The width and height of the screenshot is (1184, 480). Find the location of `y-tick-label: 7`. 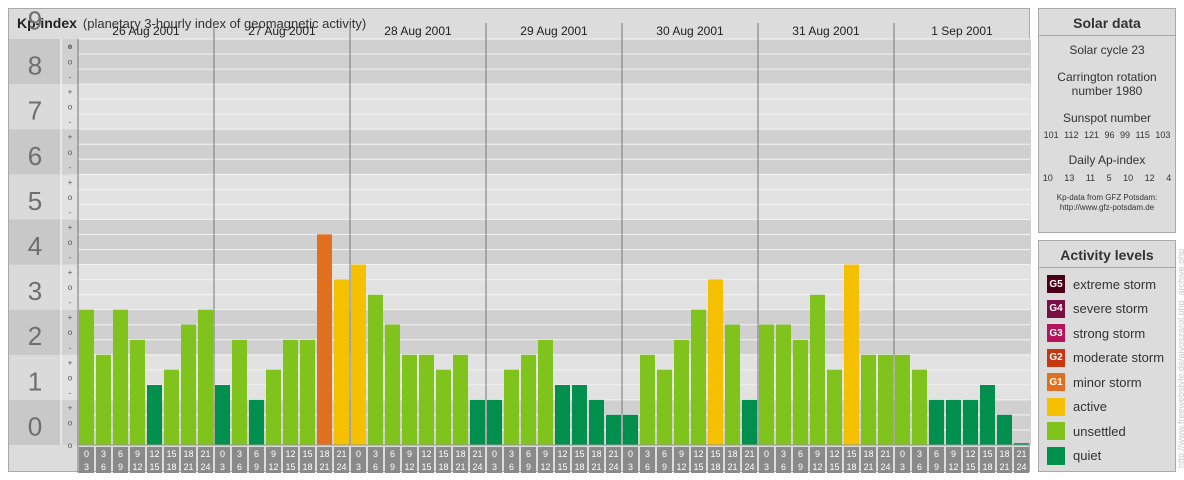

y-tick-label: 7 is located at coordinates (35, 111).